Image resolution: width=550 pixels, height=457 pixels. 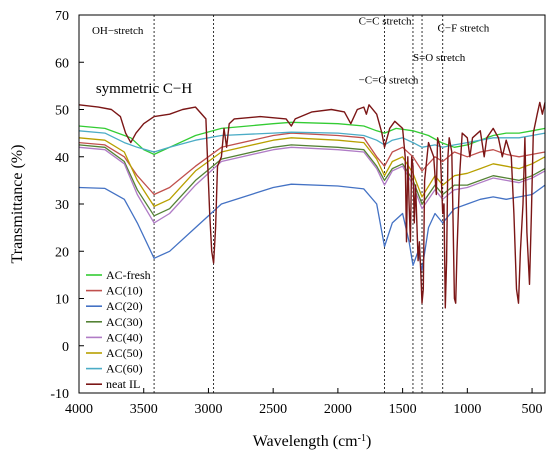 What do you see at coordinates (467, 409) in the screenshot?
I see `x-tick-label: 1000` at bounding box center [467, 409].